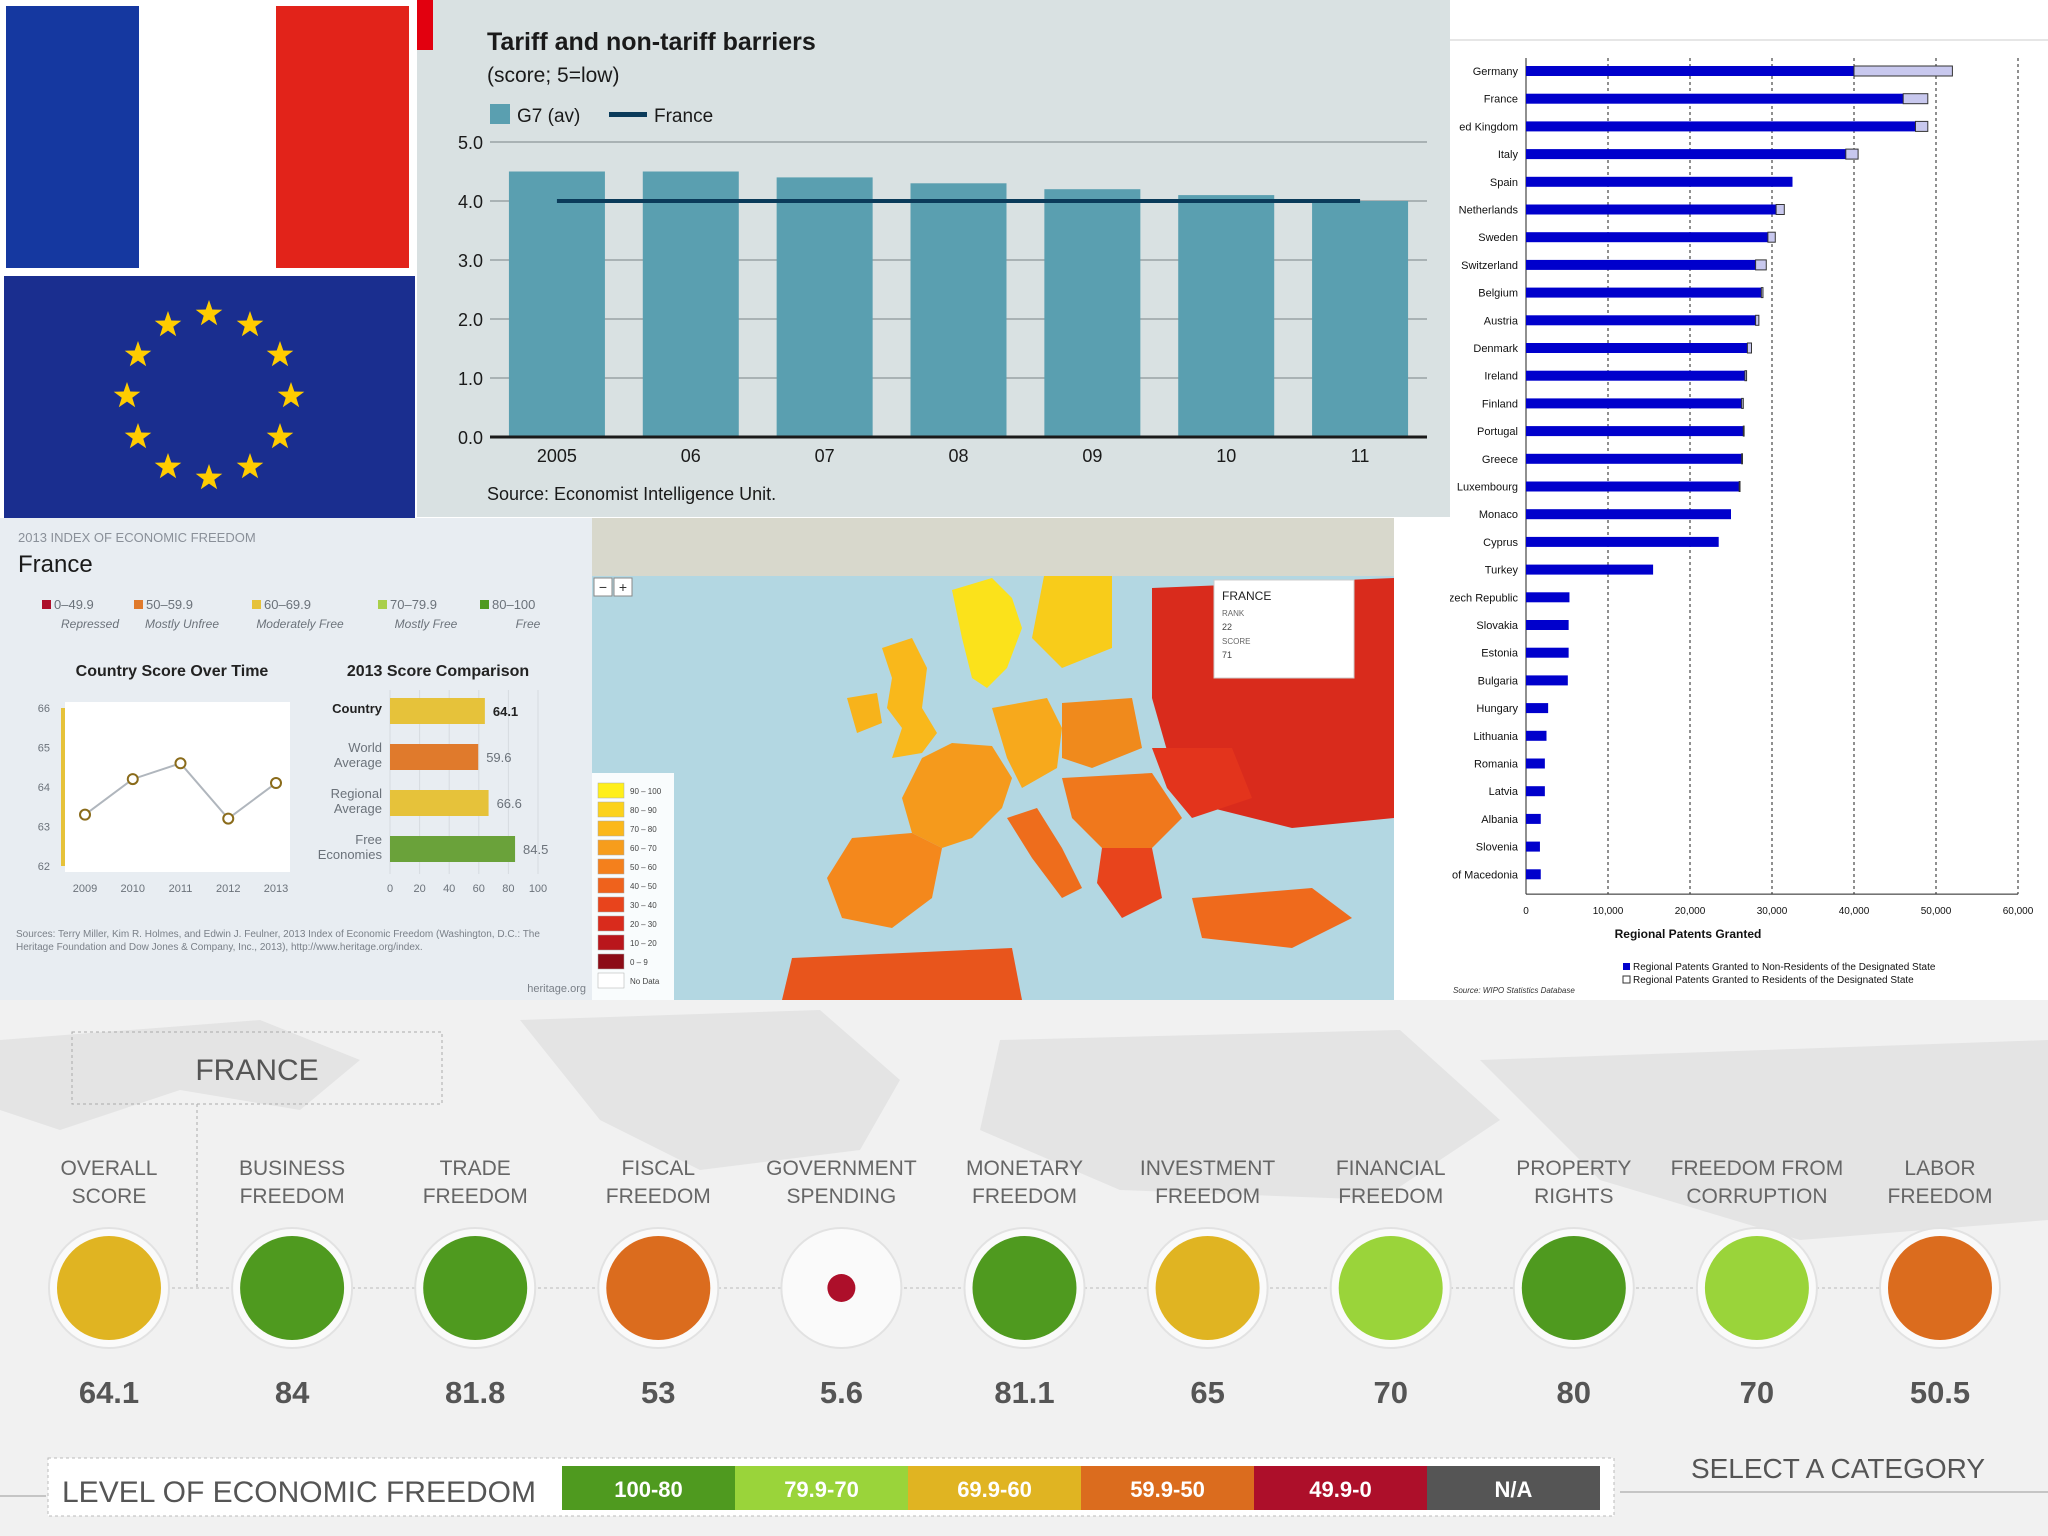 This screenshot has height=1536, width=2048. What do you see at coordinates (470, 202) in the screenshot?
I see `tariff-ytick: 4.0` at bounding box center [470, 202].